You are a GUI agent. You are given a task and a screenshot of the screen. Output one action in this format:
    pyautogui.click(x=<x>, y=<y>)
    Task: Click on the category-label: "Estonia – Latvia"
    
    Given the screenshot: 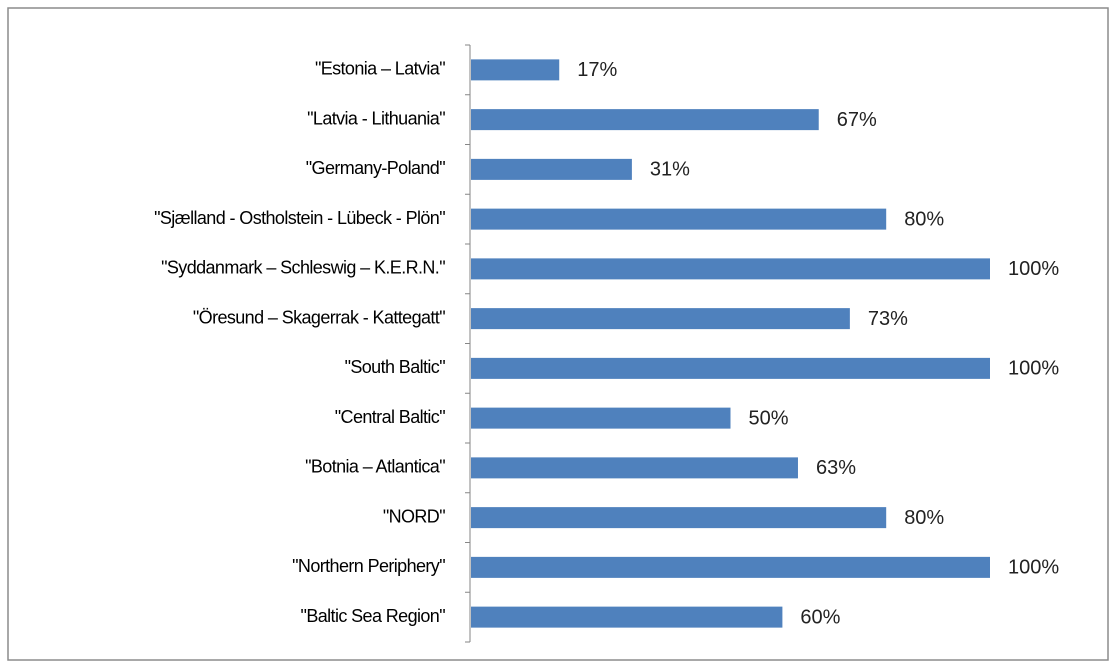 What is the action you would take?
    pyautogui.click(x=380, y=69)
    